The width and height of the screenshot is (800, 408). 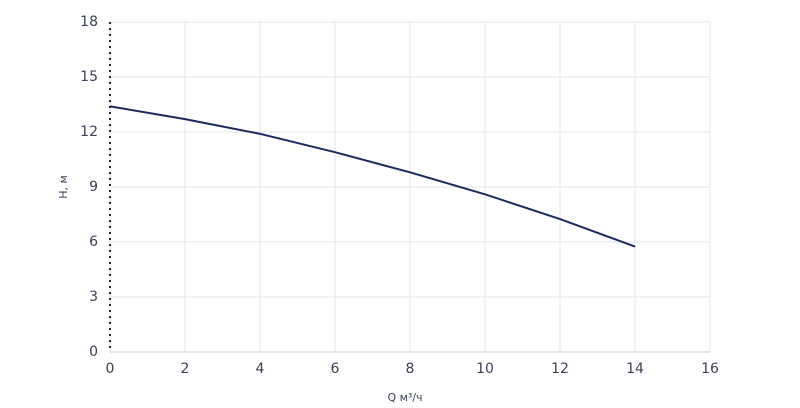 What do you see at coordinates (89, 22) in the screenshot?
I see `y-tick-label: 18` at bounding box center [89, 22].